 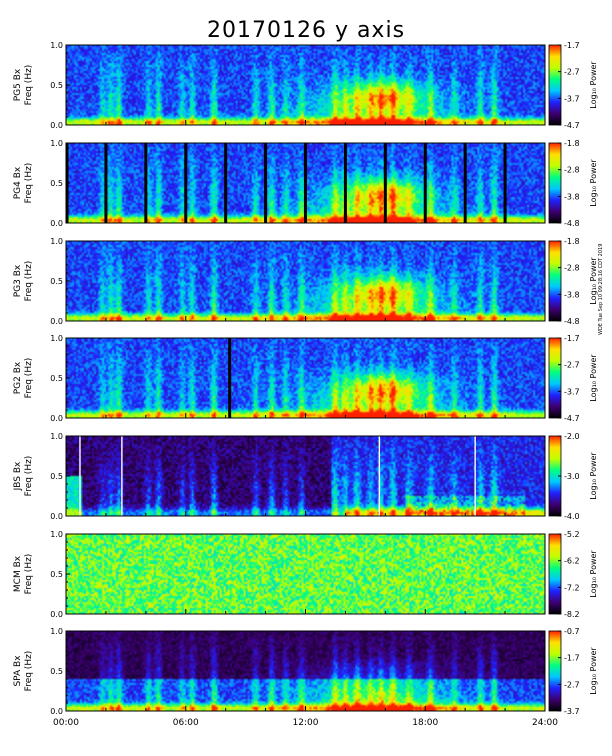 What do you see at coordinates (18, 182) in the screenshot?
I see `ylabel-station: PG4 Bx` at bounding box center [18, 182].